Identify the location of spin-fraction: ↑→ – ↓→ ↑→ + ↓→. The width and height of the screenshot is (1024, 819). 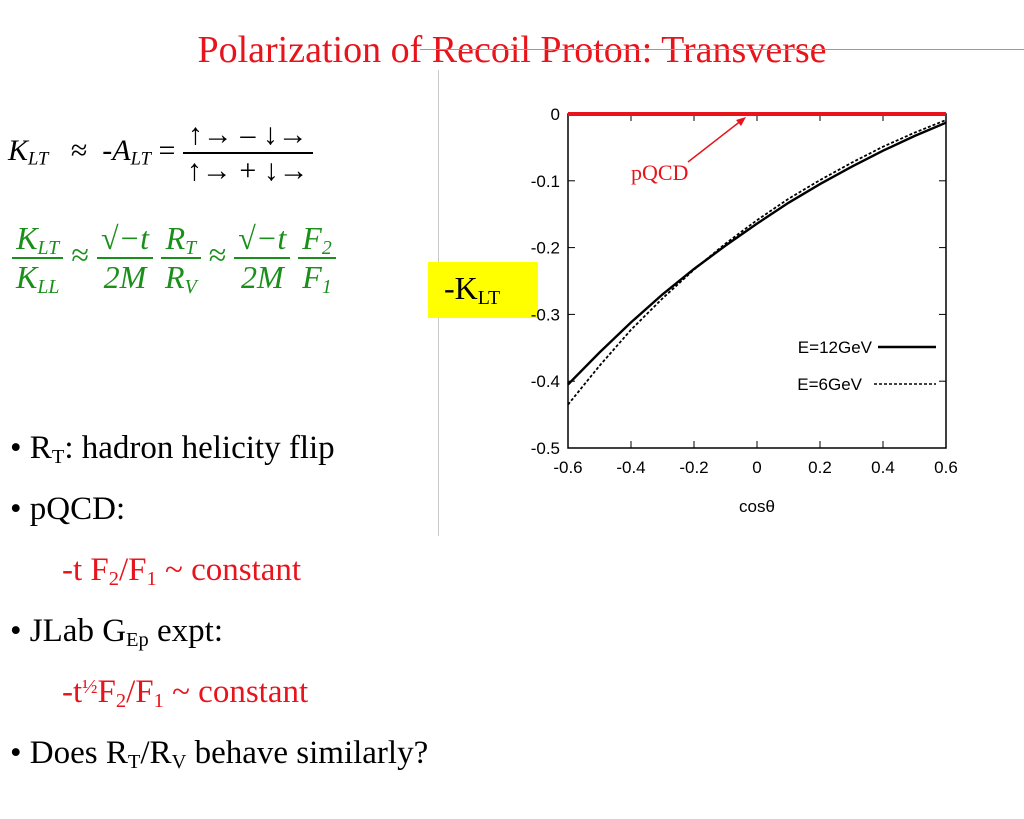
(247, 153).